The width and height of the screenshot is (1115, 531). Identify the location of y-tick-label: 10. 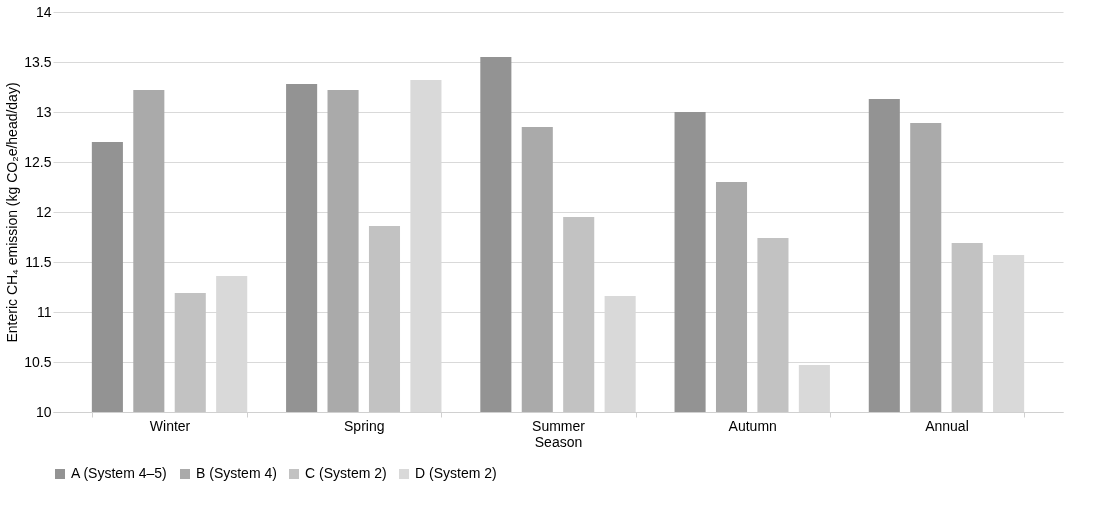
(43, 411).